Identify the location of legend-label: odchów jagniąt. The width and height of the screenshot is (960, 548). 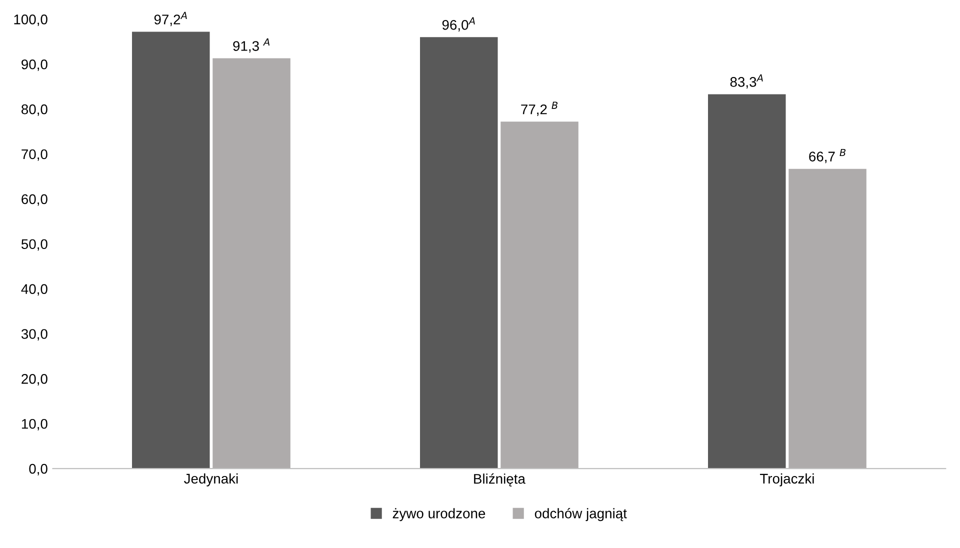
(580, 515).